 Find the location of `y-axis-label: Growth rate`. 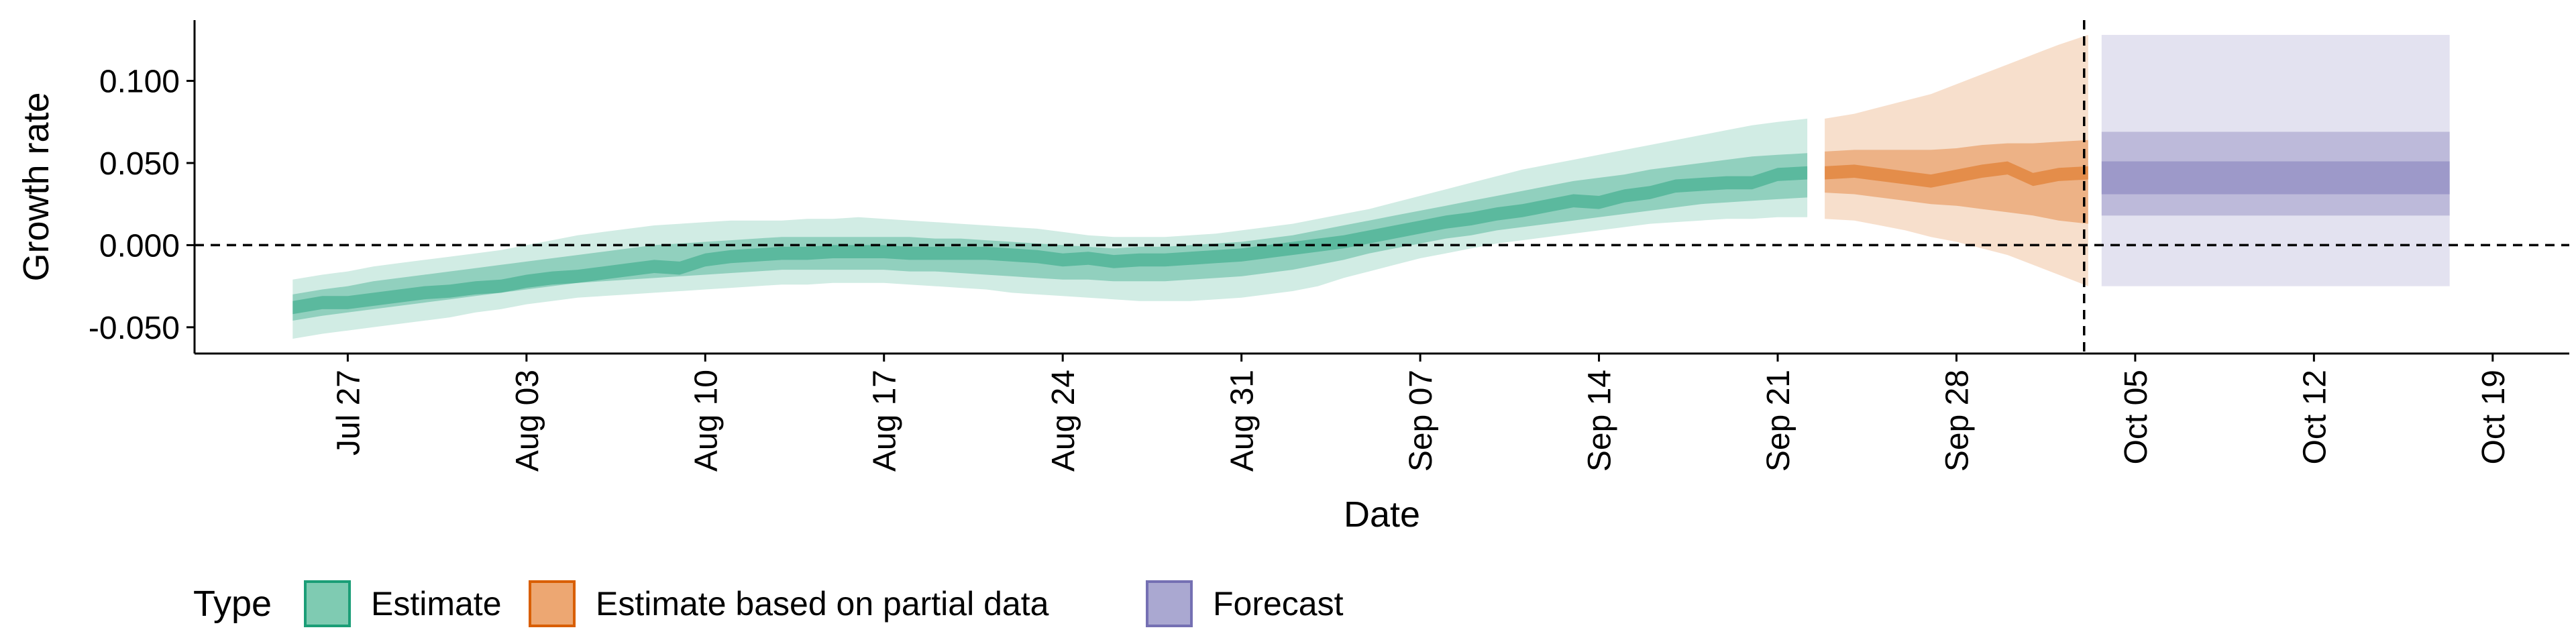

y-axis-label: Growth rate is located at coordinates (36, 186).